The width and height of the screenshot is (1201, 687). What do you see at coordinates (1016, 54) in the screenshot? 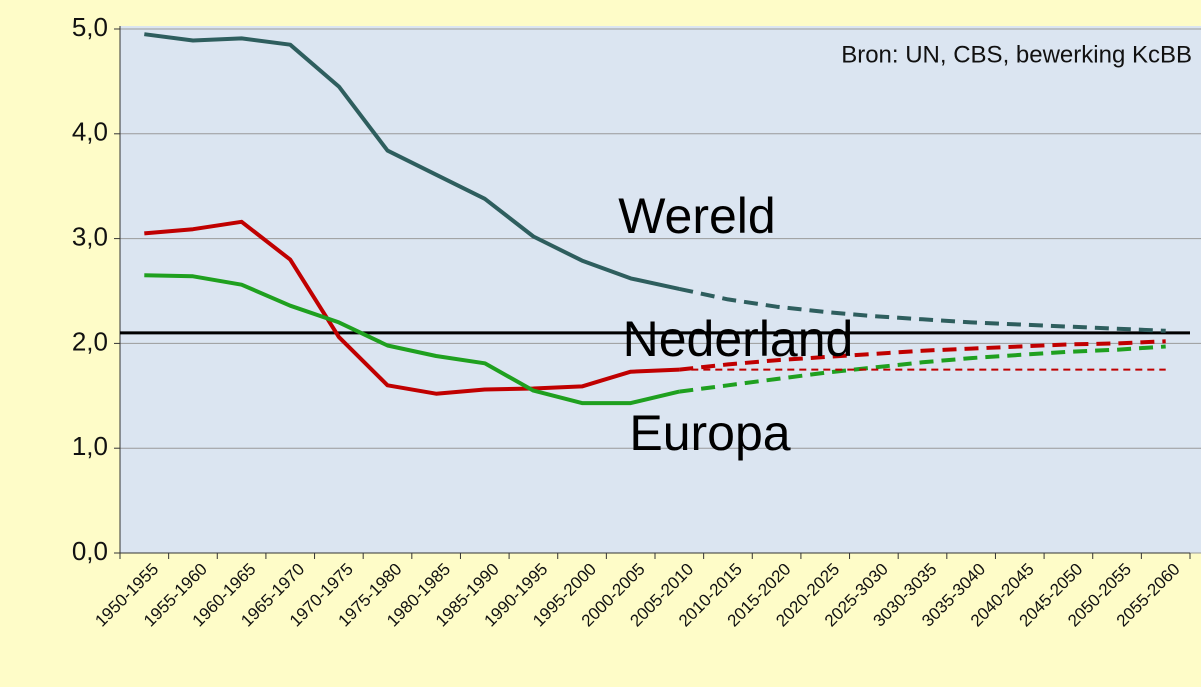
I see `source-note: Bron: UN, CBS, bewerking KcBB` at bounding box center [1016, 54].